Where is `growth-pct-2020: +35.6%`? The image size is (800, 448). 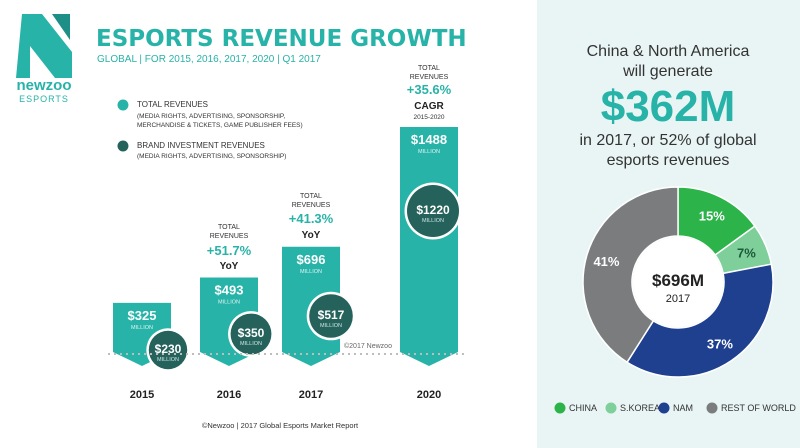 growth-pct-2020: +35.6% is located at coordinates (429, 89).